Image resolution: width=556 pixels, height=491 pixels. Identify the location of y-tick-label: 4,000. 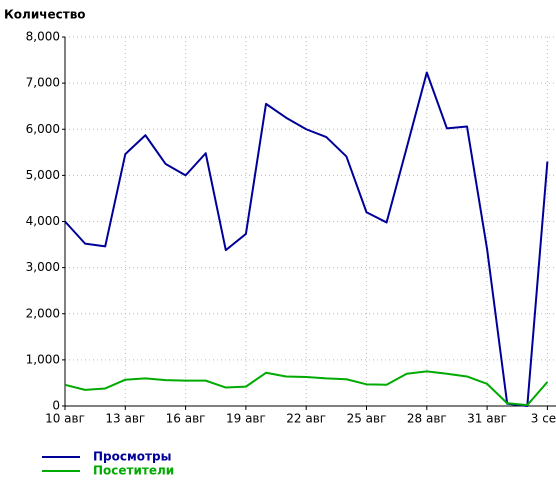
(43, 221).